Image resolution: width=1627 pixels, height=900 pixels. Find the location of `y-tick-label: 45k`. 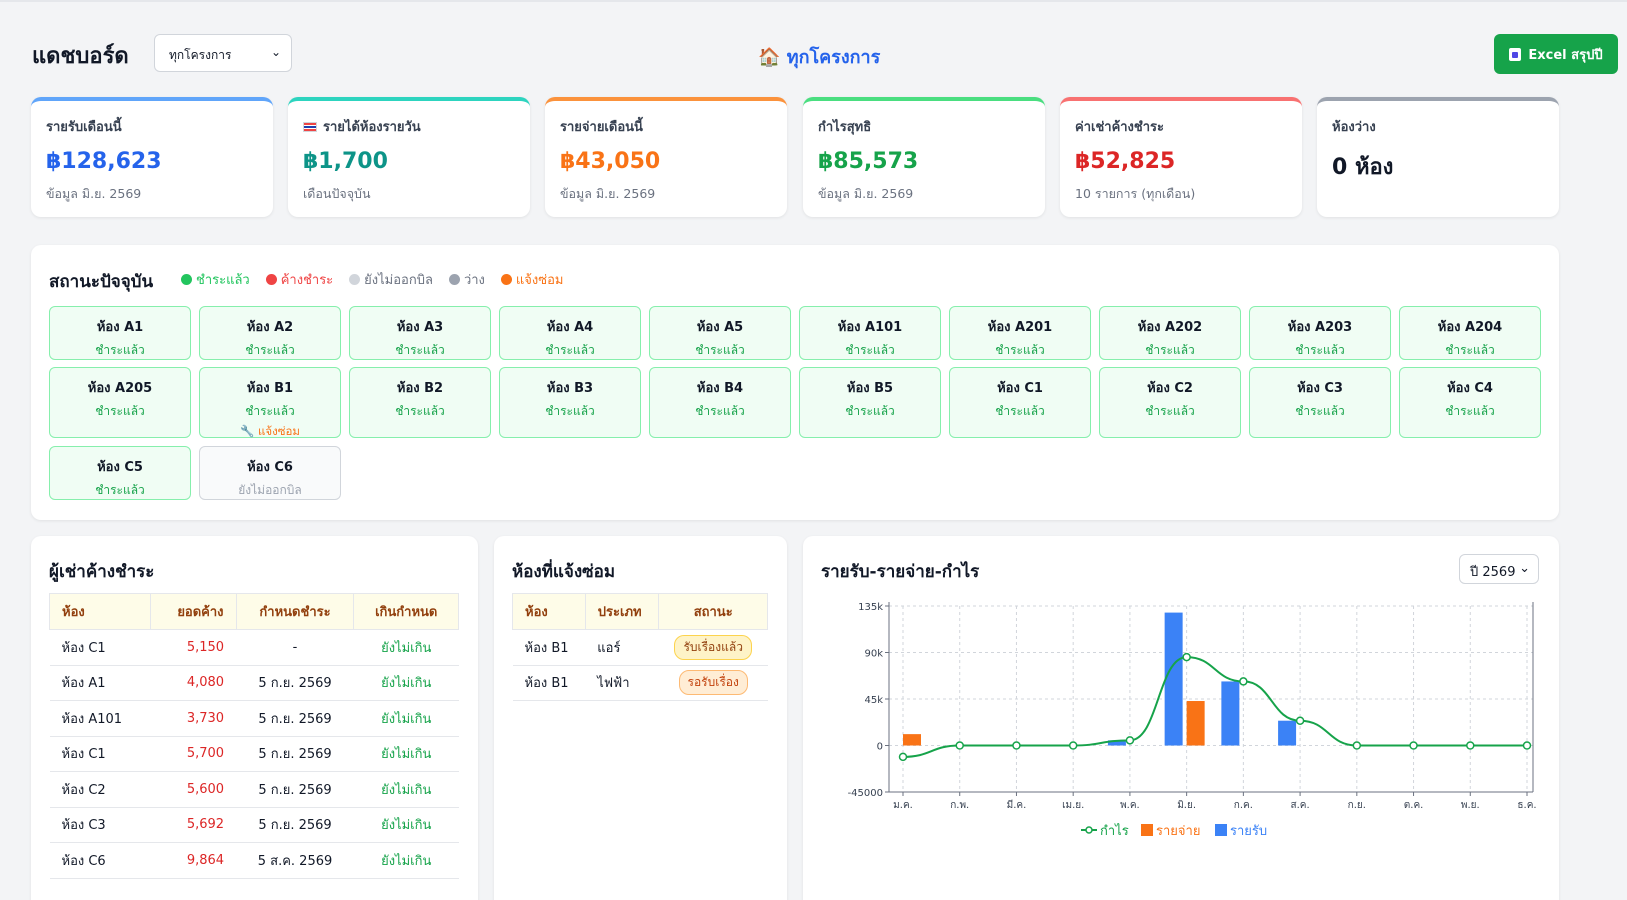

y-tick-label: 45k is located at coordinates (873, 700).